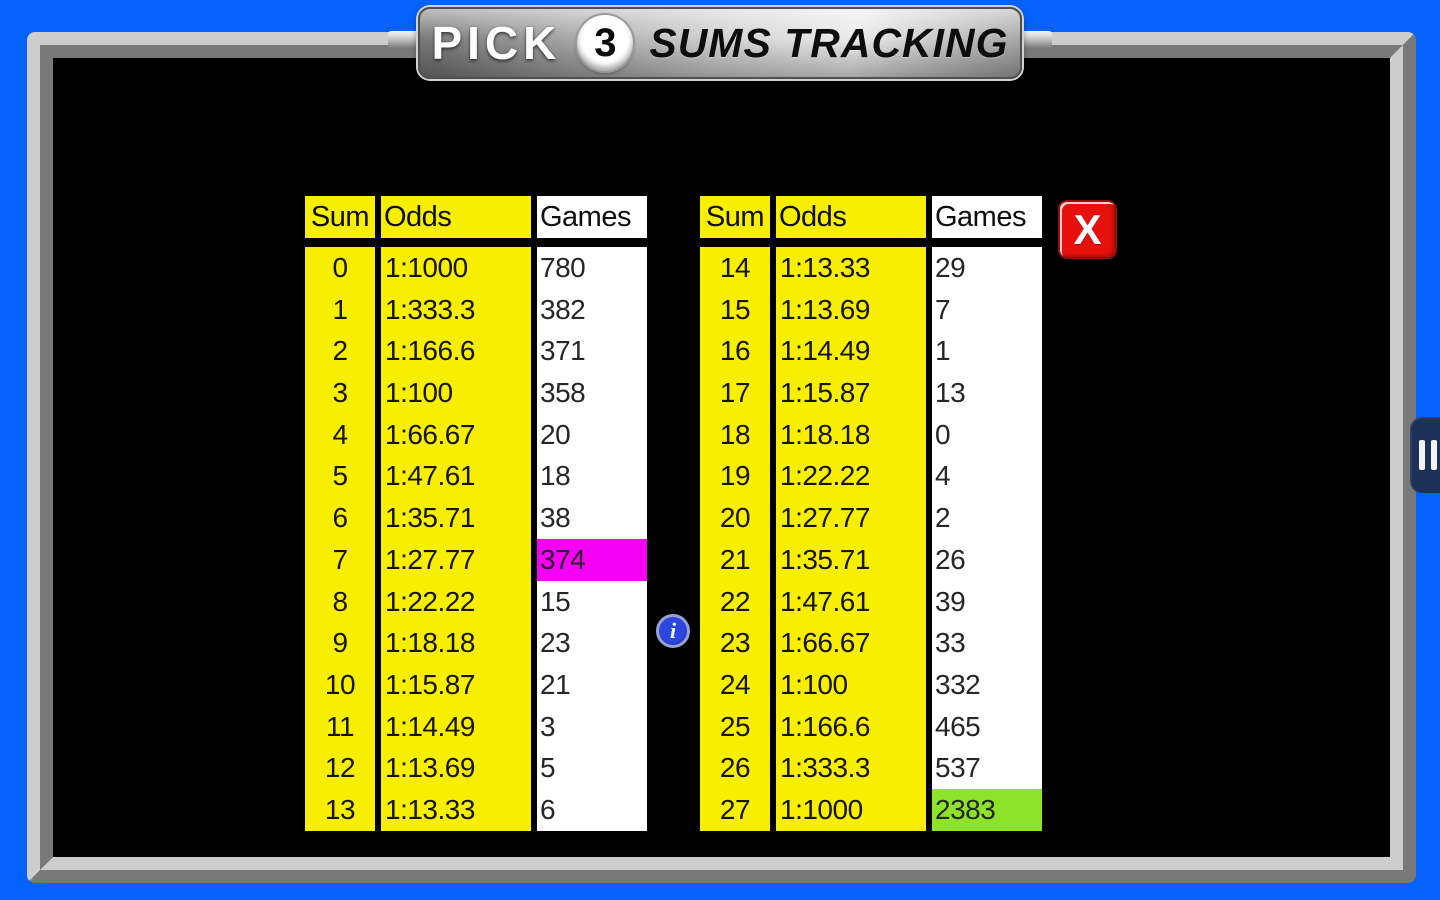 This screenshot has width=1440, height=900. What do you see at coordinates (987, 810) in the screenshot?
I see `table-cell-highlighted: 2383` at bounding box center [987, 810].